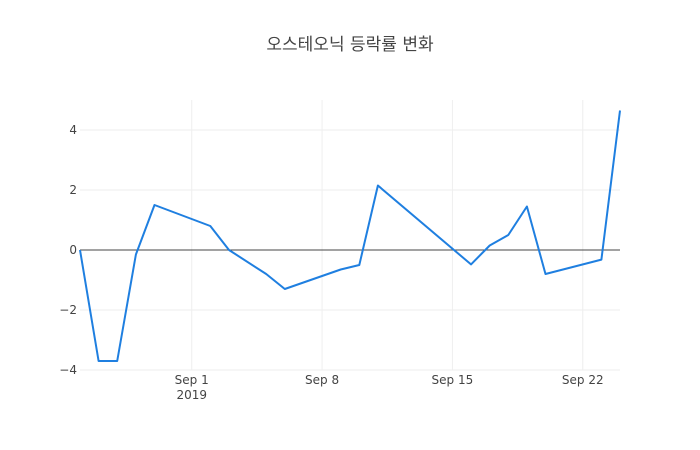  Describe the element at coordinates (453, 380) in the screenshot. I see `x-tick-label: Sep 15` at that location.